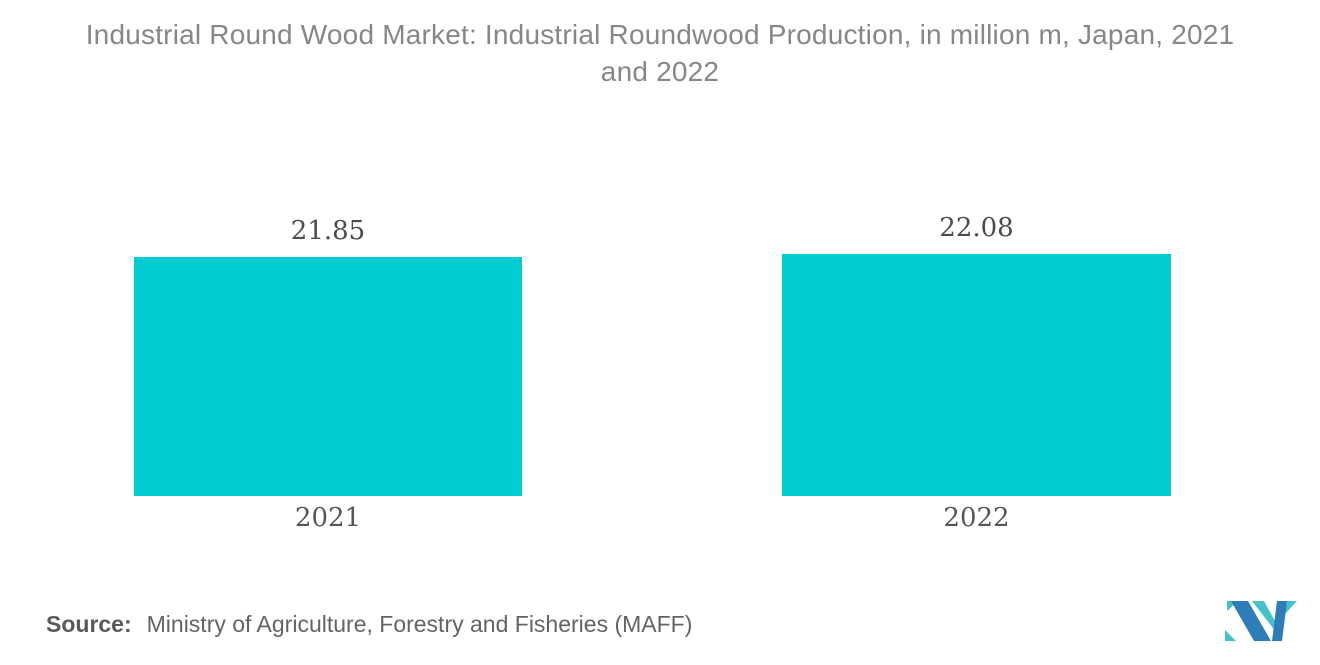 The height and width of the screenshot is (665, 1320). Describe the element at coordinates (328, 518) in the screenshot. I see `x-axis-label-2021: 2021` at that location.